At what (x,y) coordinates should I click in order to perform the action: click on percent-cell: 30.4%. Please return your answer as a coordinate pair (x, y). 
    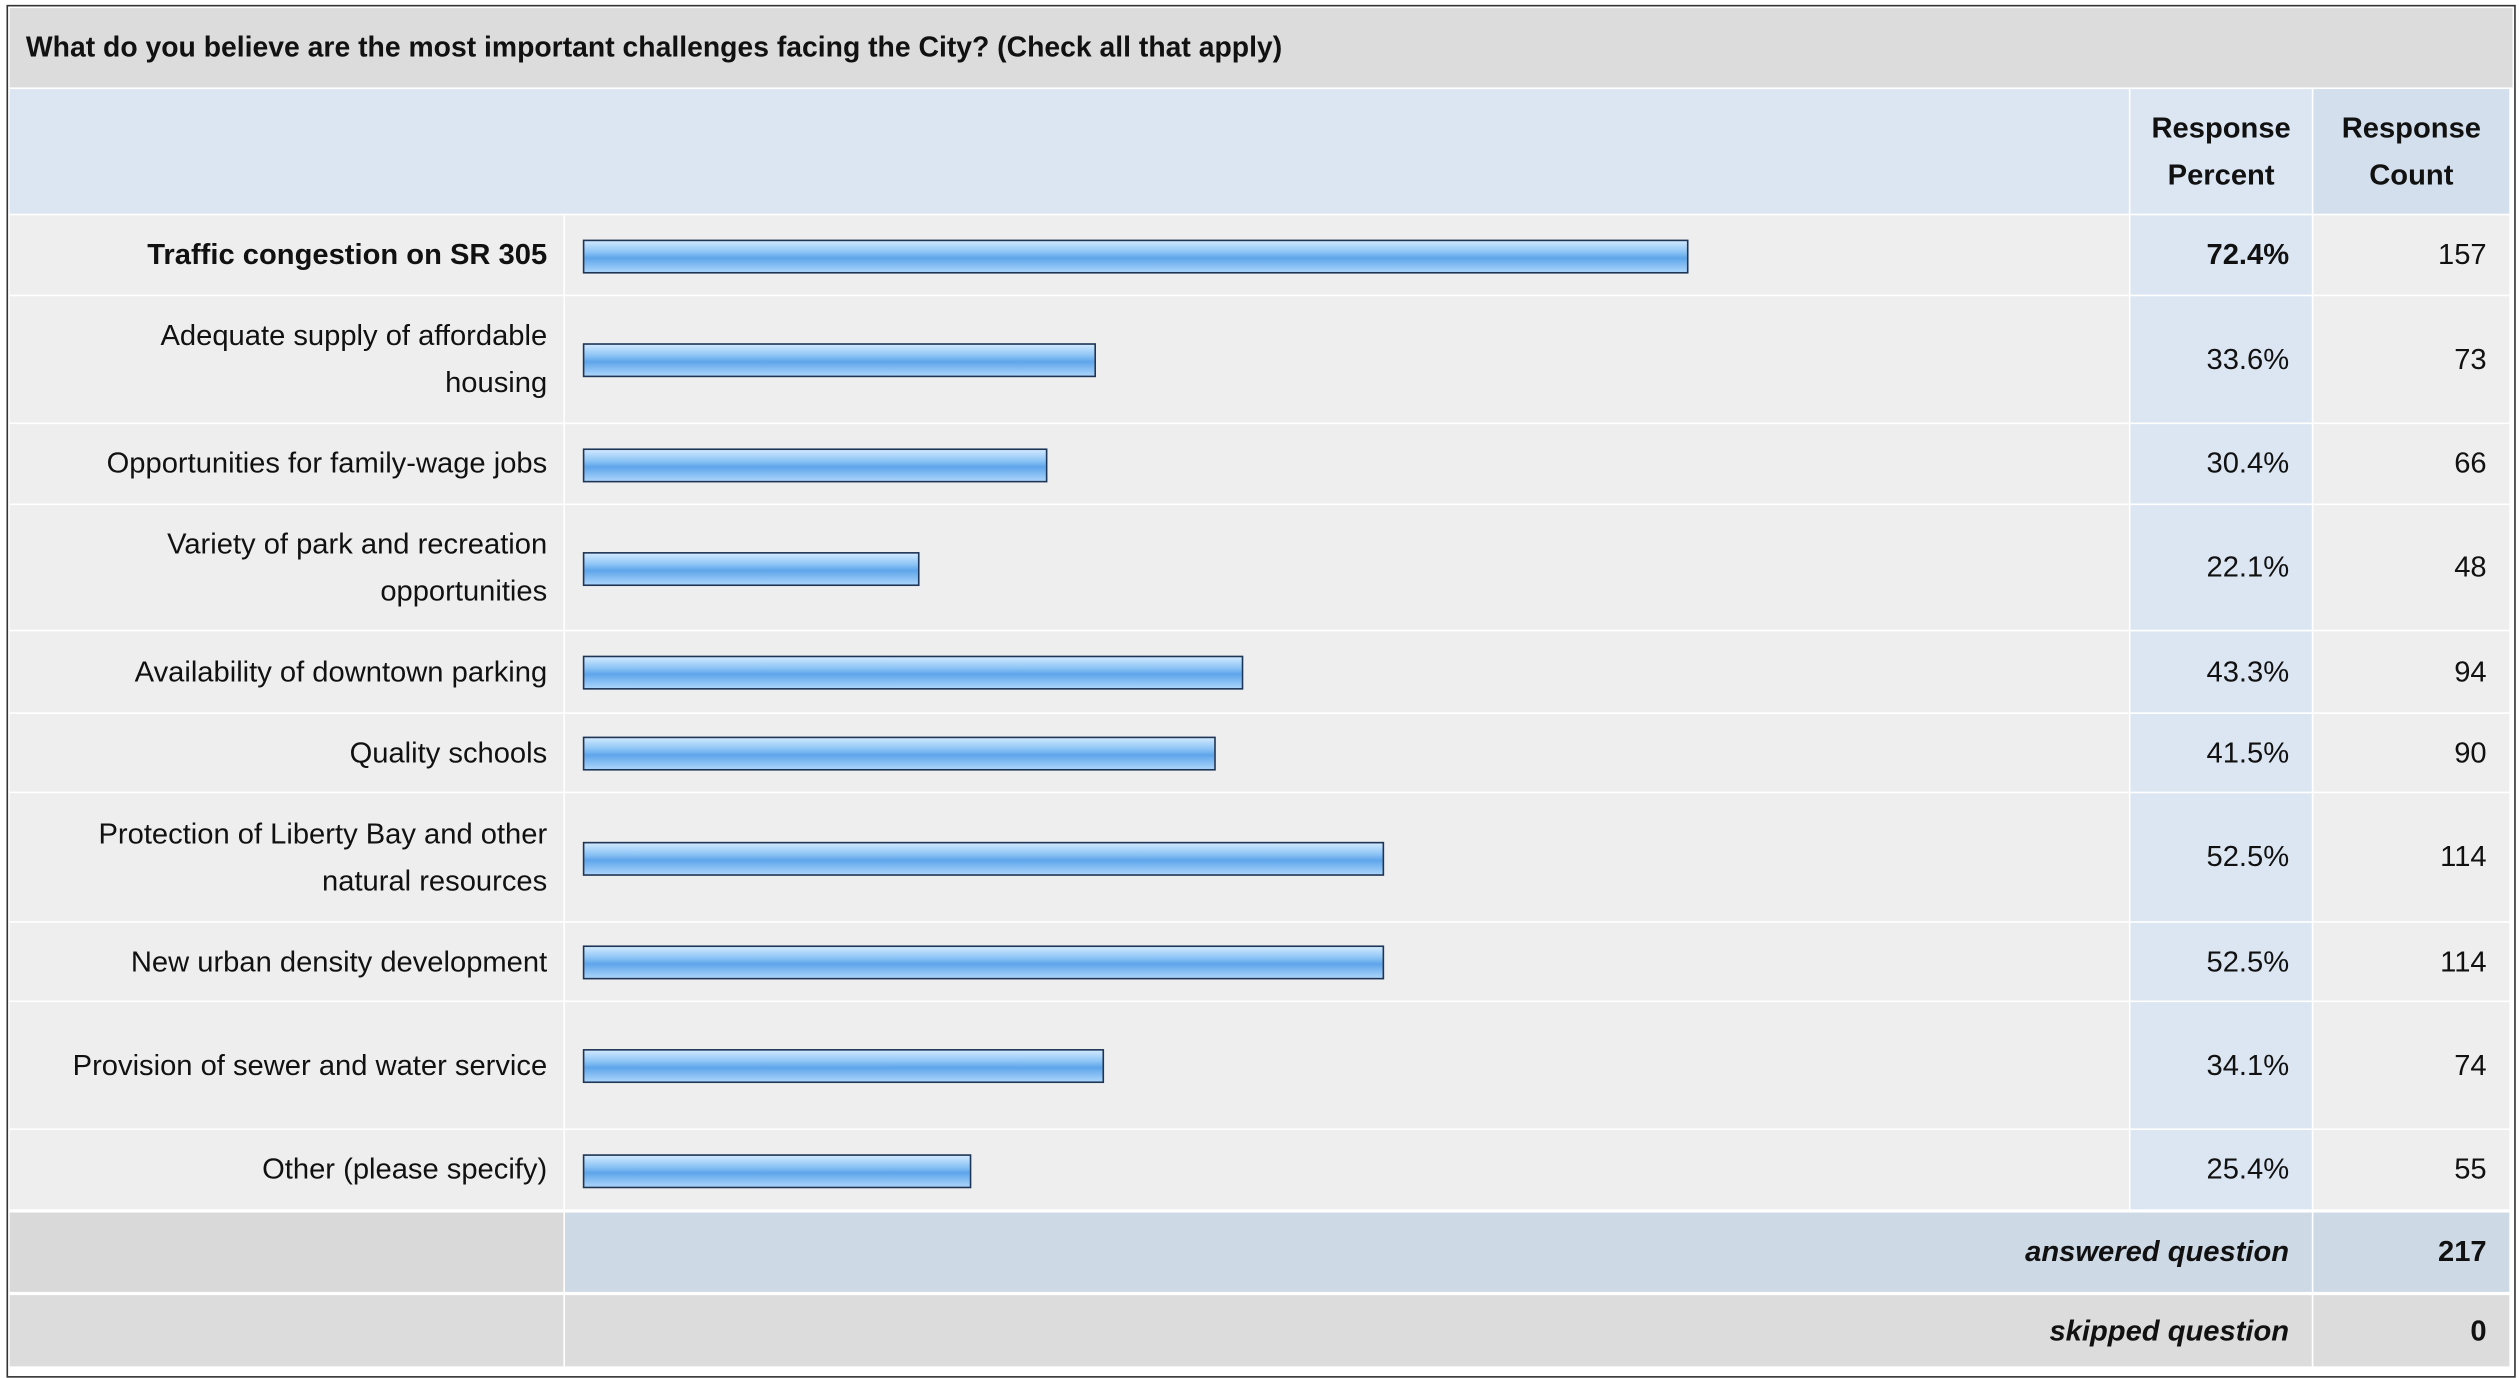
    Looking at the image, I should click on (2221, 464).